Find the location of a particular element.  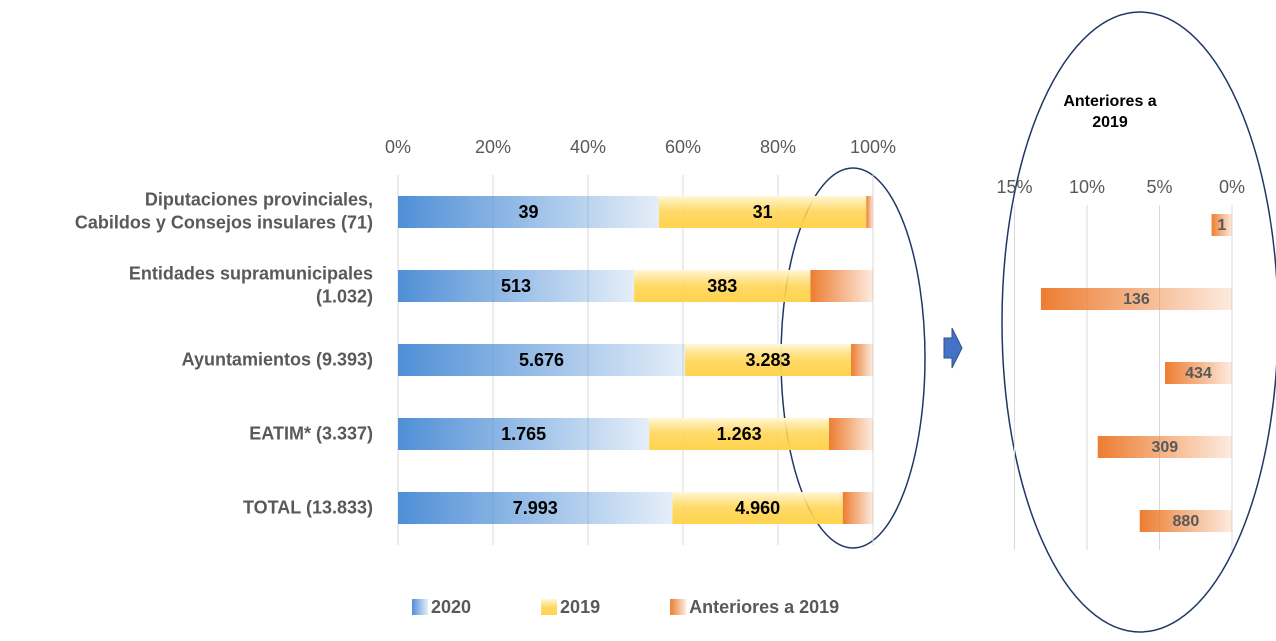

data-label: 434 is located at coordinates (1198, 373).